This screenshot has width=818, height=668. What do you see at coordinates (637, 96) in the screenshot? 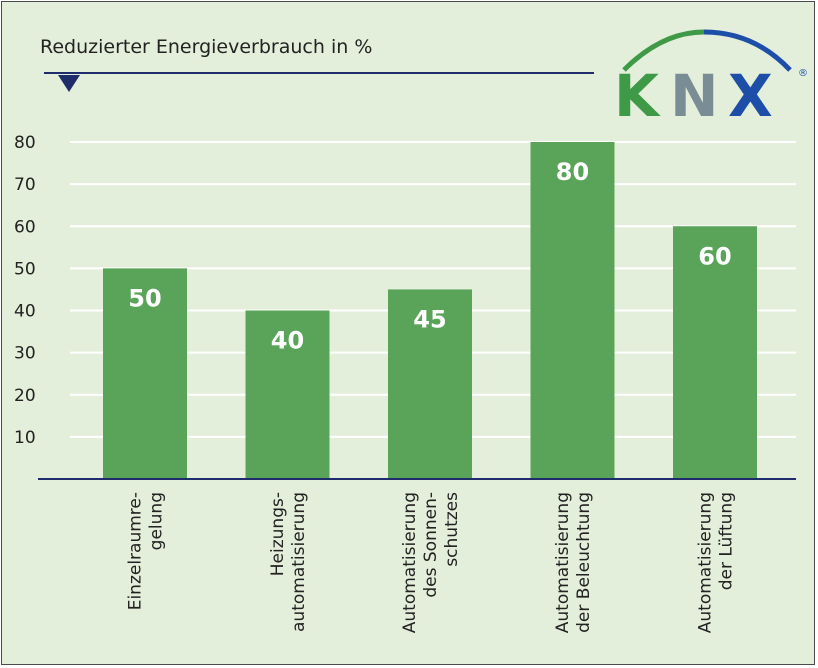
I see `logo-letter-k: K` at bounding box center [637, 96].